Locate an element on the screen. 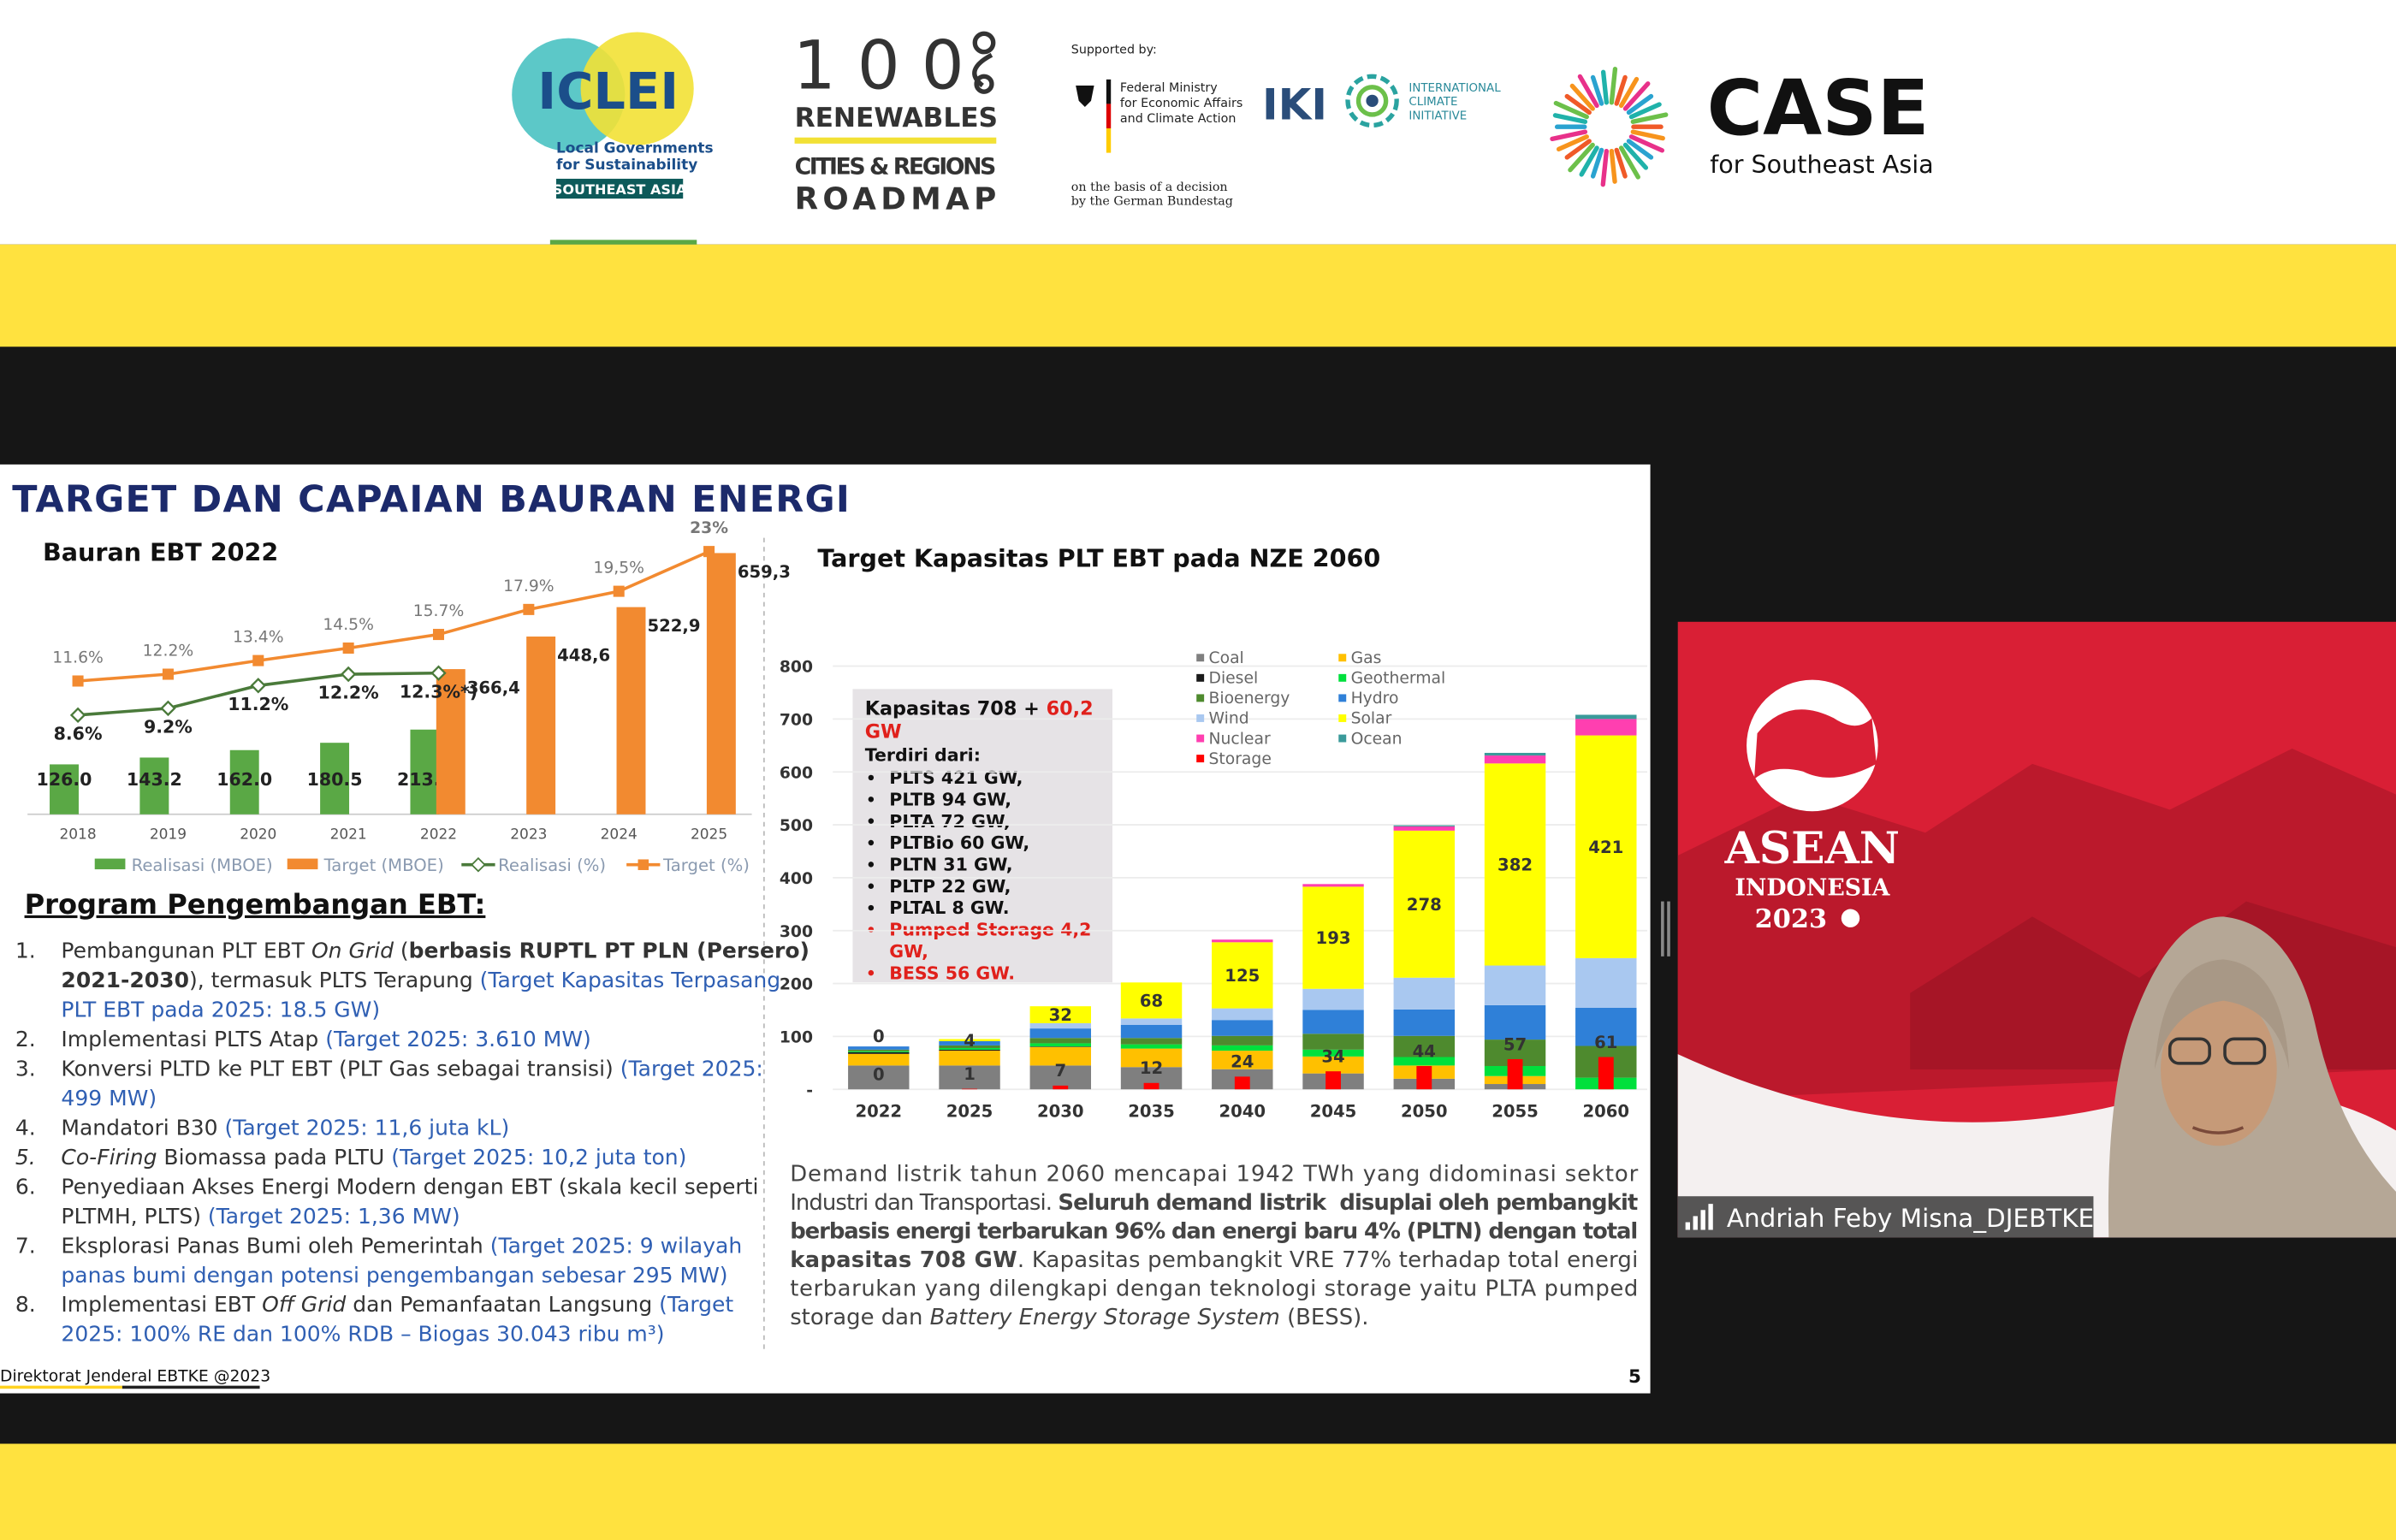 This screenshot has height=1540, width=2396. legend-label: Coal is located at coordinates (1226, 658).